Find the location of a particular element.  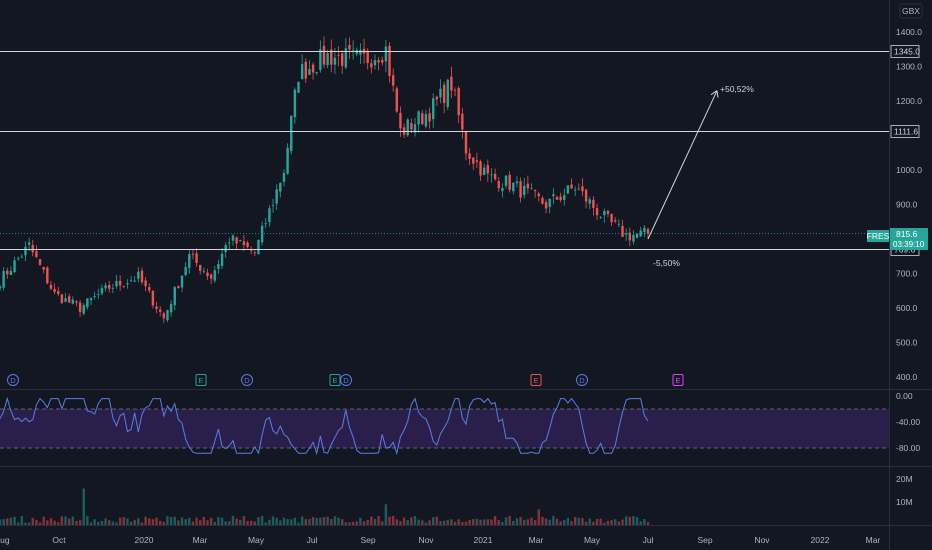

price-tick: 400.0 is located at coordinates (907, 377).